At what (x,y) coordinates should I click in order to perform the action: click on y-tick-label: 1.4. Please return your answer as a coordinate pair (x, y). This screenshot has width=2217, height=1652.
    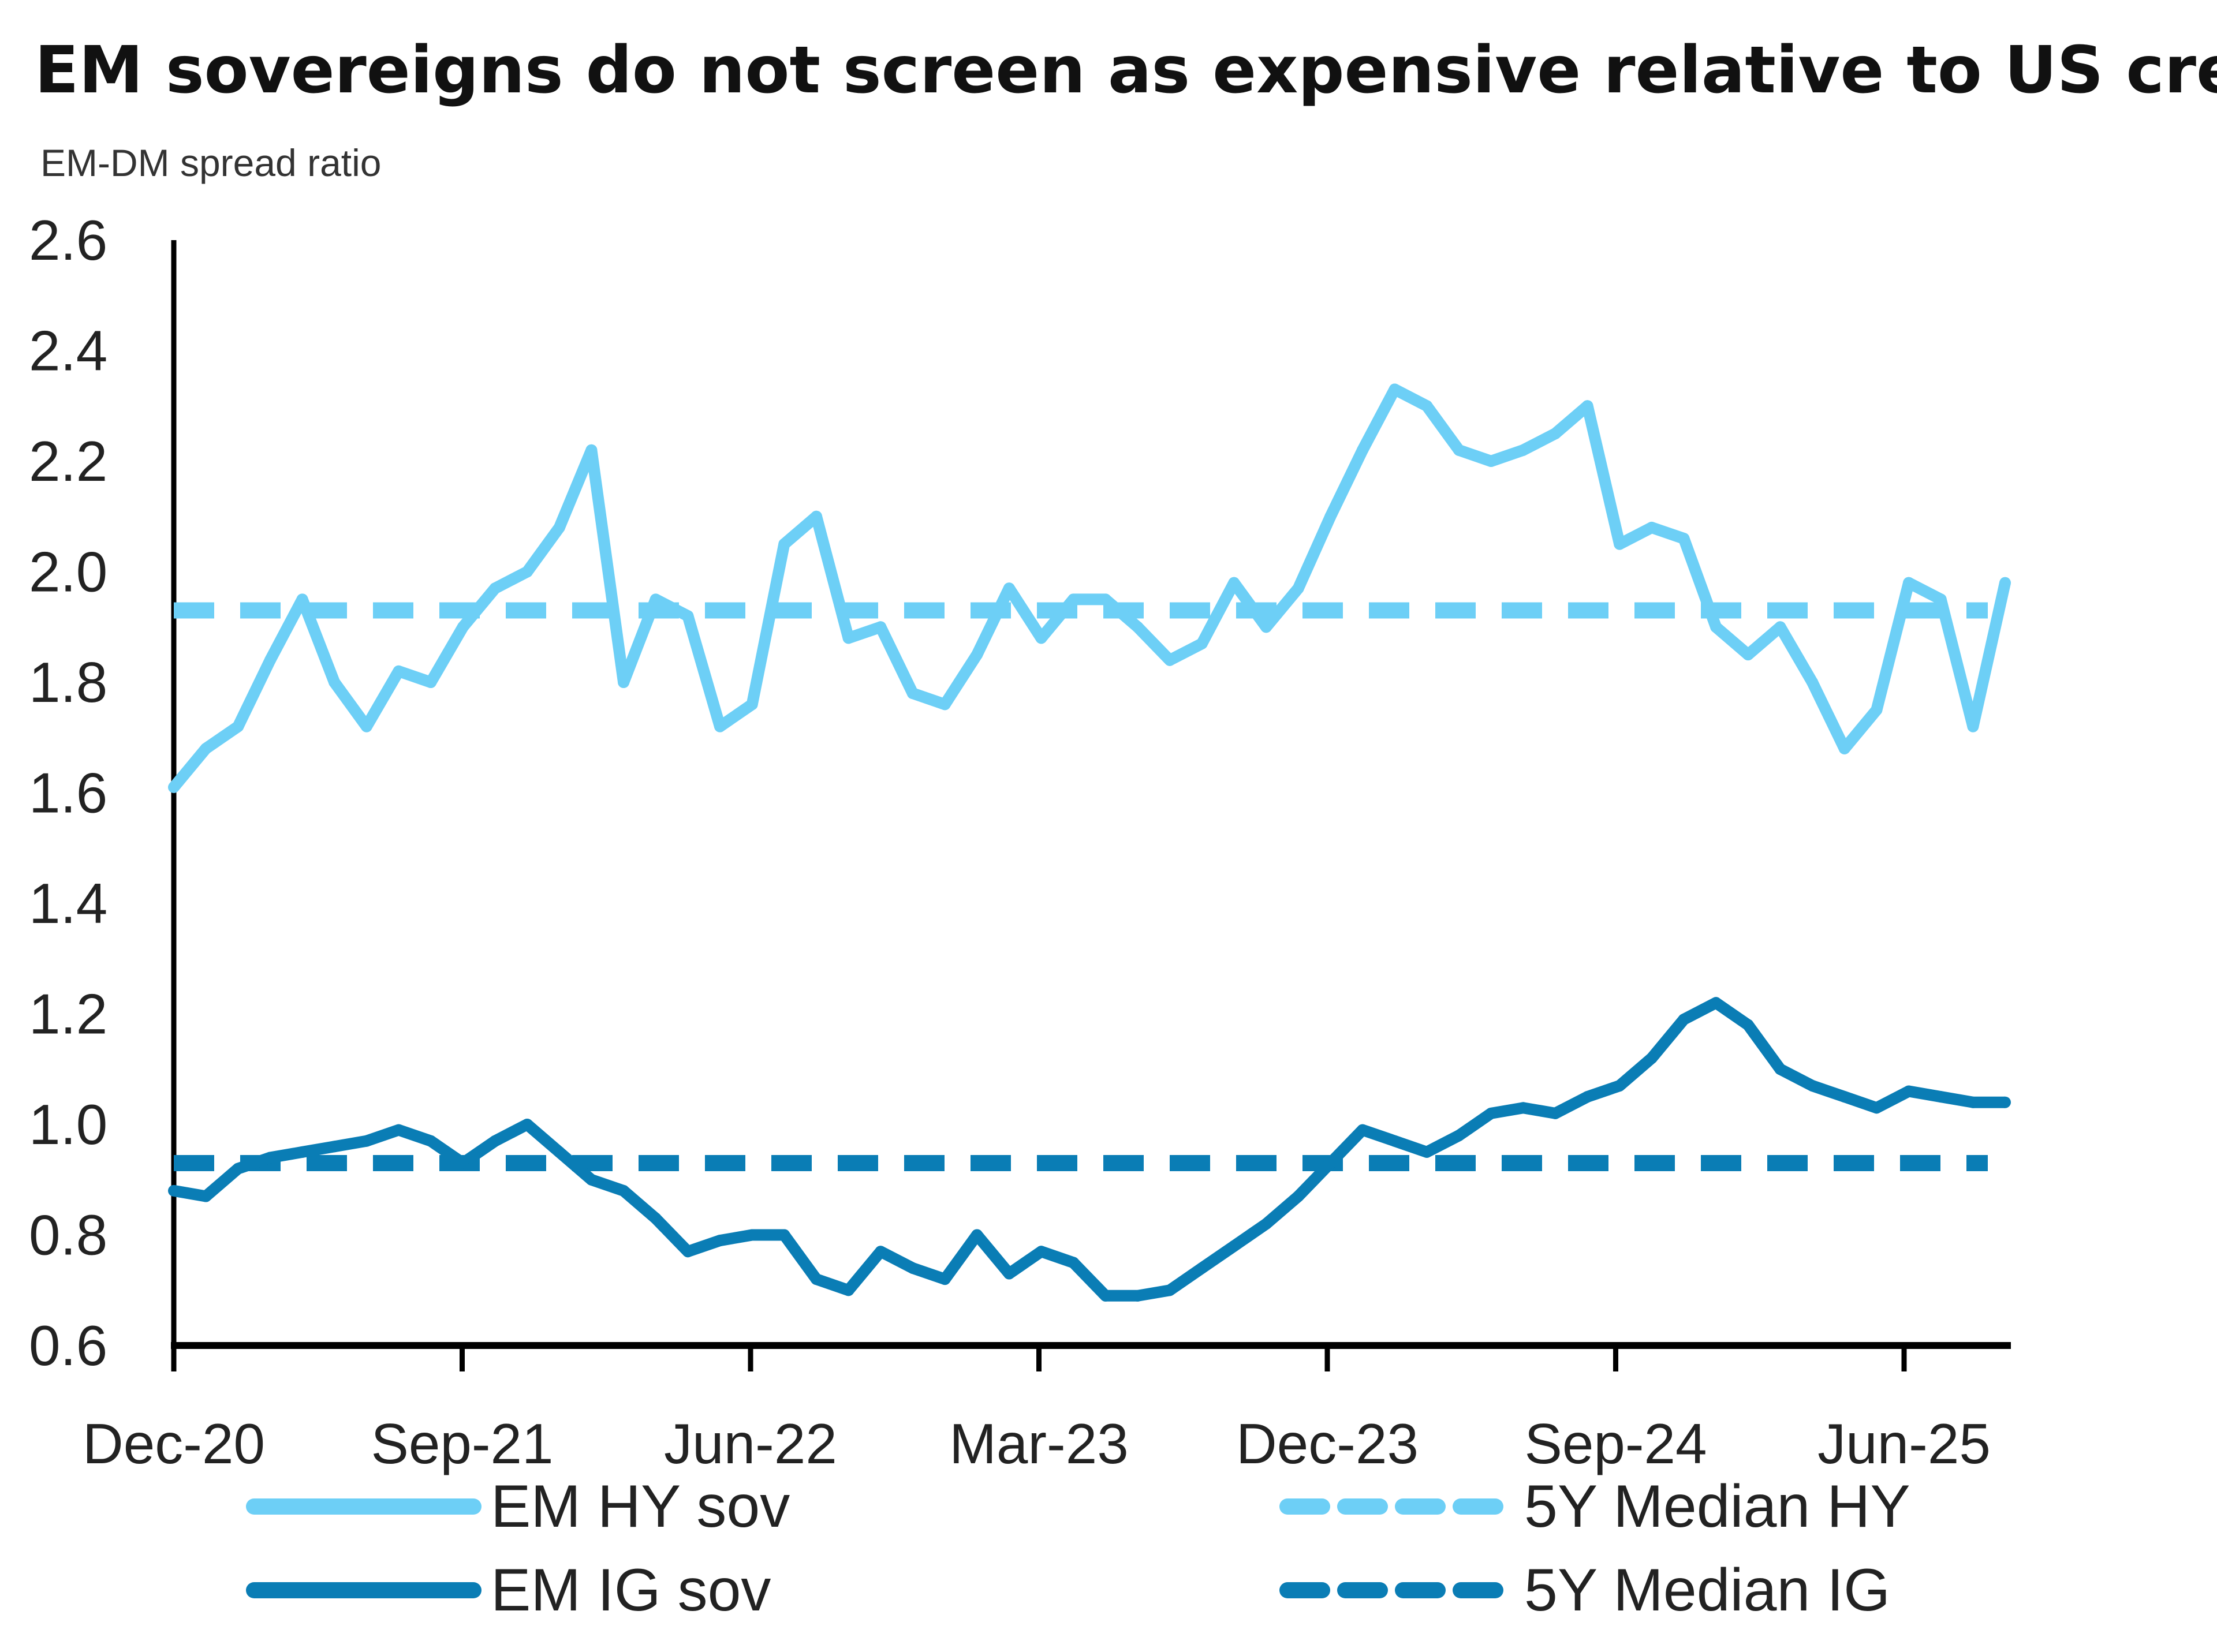
    Looking at the image, I should click on (68, 903).